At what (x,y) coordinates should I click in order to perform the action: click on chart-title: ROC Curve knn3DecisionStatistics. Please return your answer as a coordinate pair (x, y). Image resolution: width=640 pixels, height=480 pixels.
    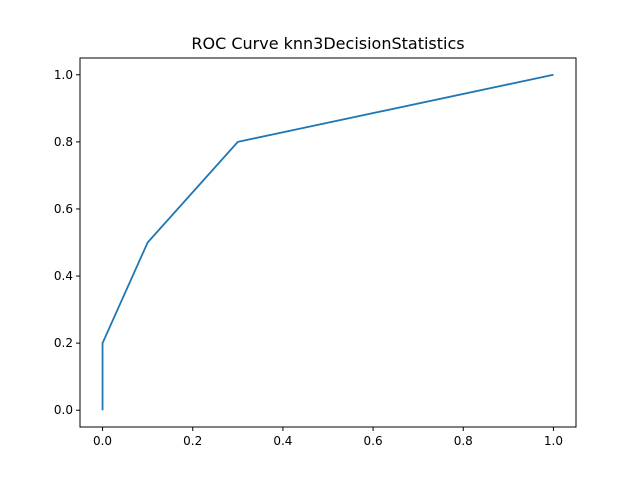
    Looking at the image, I should click on (327, 43).